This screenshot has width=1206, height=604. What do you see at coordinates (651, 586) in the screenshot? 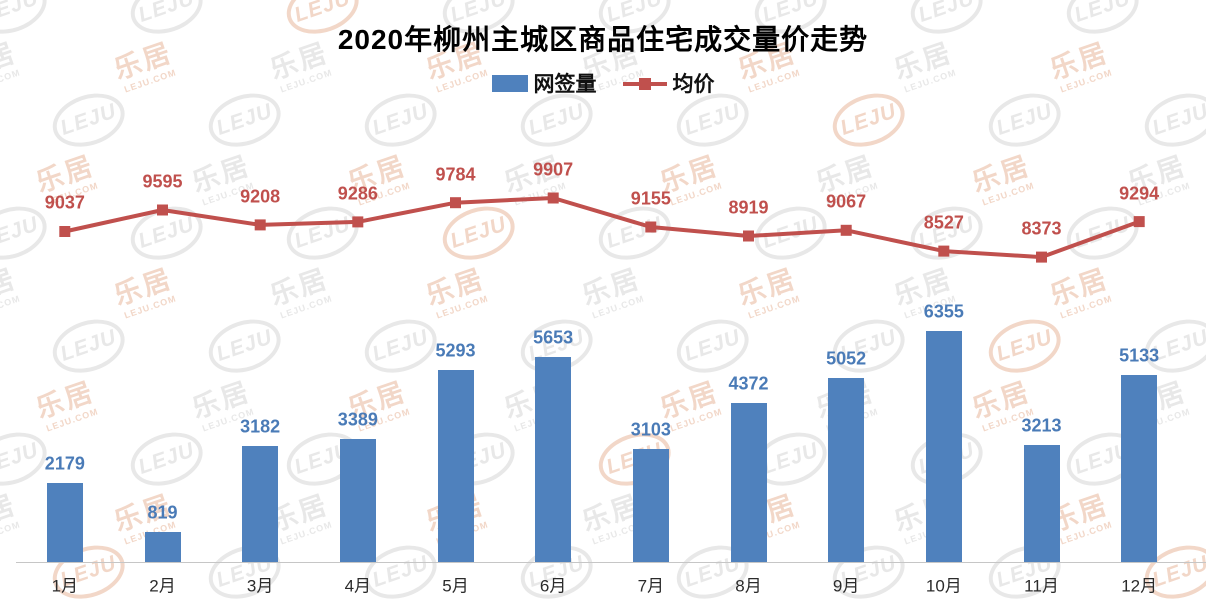
I see `x-axis-label-7月: 7月` at bounding box center [651, 586].